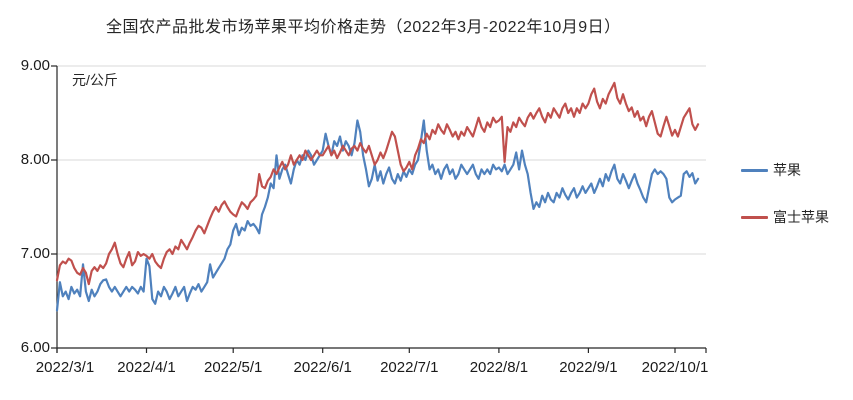 The height and width of the screenshot is (400, 853). What do you see at coordinates (801, 217) in the screenshot?
I see `legend-label-fuji-apple: 富士苹果` at bounding box center [801, 217].